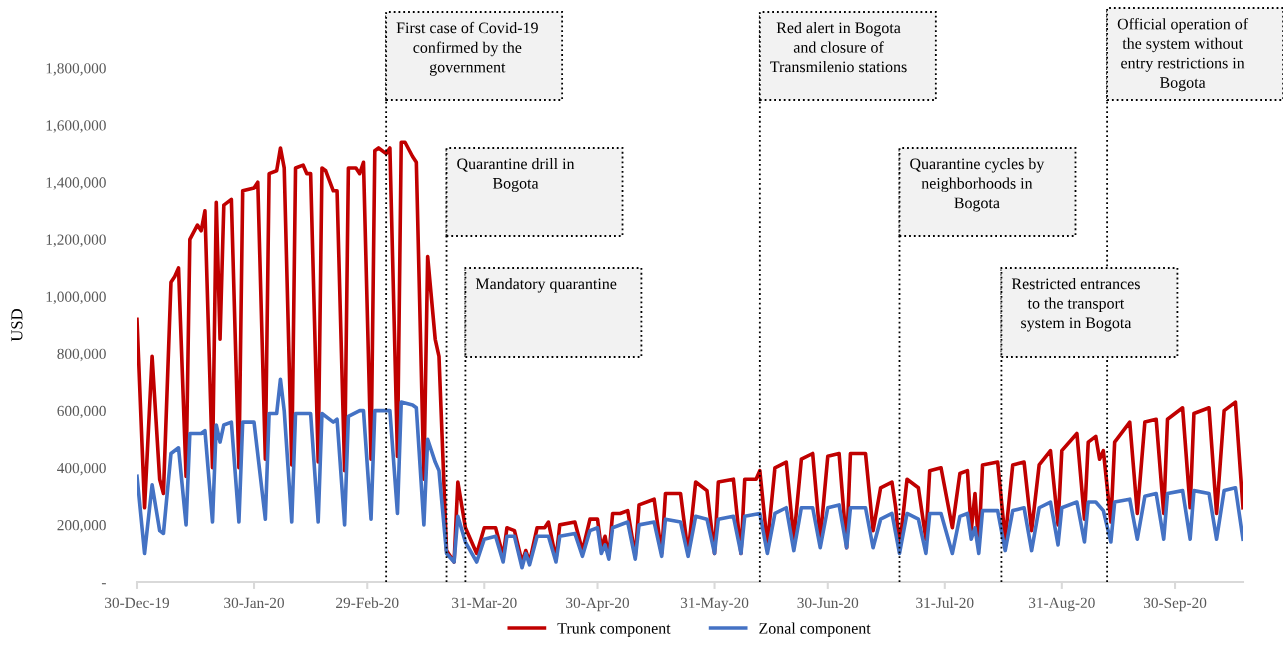  Describe the element at coordinates (254, 603) in the screenshot. I see `x-tick-label: 30-Jan-20` at that location.